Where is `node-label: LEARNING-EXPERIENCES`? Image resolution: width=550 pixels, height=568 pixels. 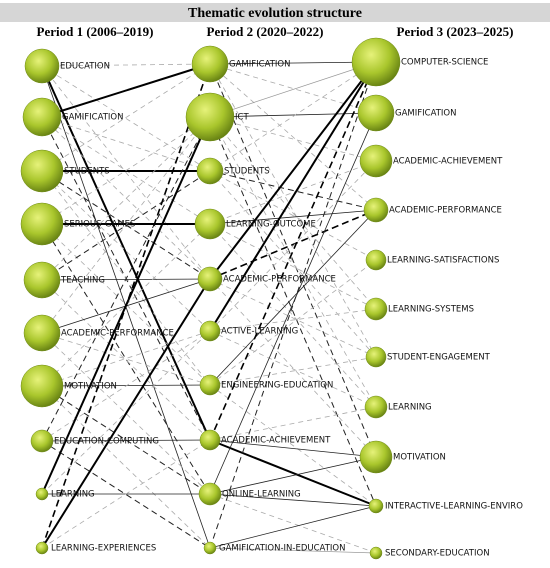
node-label: LEARNING-EXPERIENCES is located at coordinates (103, 549).